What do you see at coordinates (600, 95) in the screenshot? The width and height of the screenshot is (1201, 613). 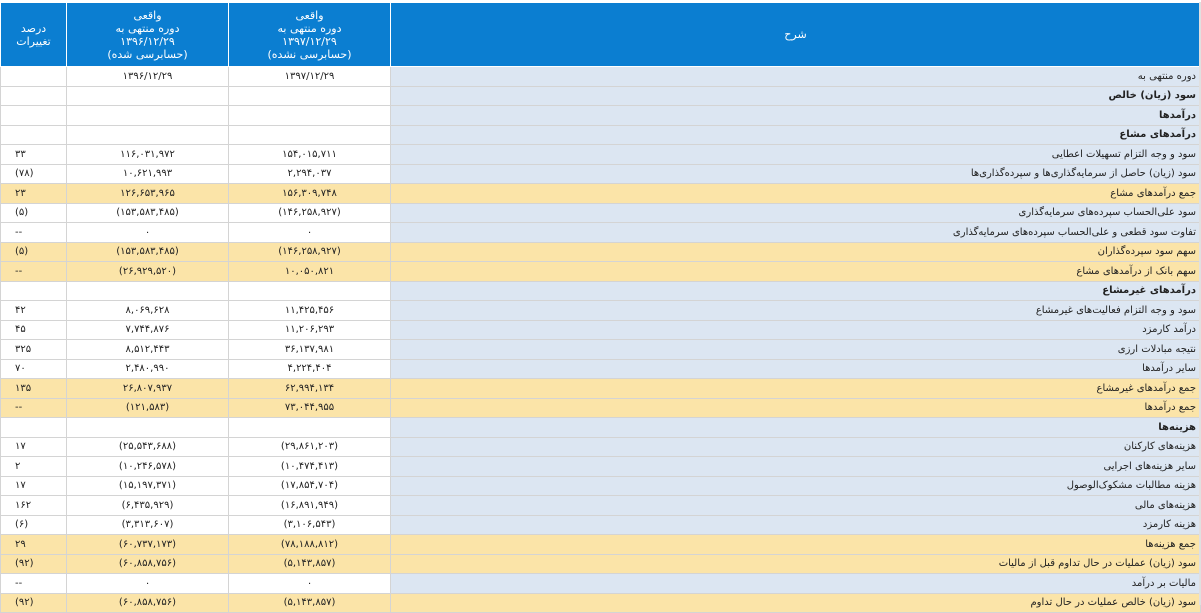 I see `table-row: سود (زیان) خالص` at bounding box center [600, 95].